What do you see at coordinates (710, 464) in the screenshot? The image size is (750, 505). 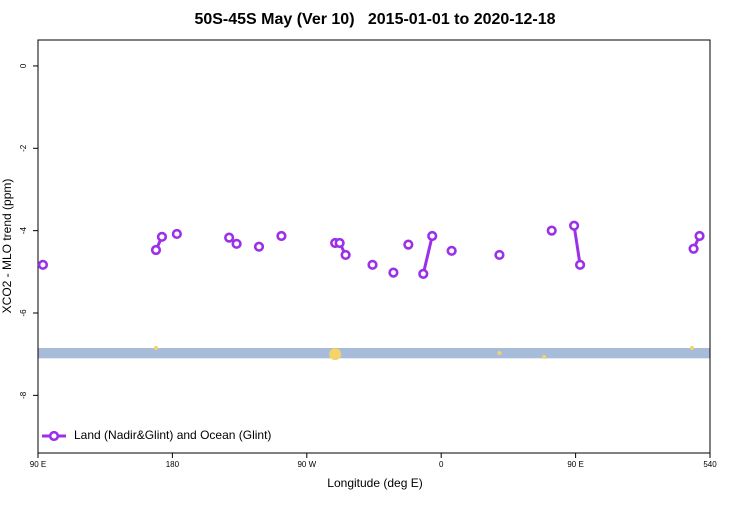 I see `x-tick-label: 540` at bounding box center [710, 464].